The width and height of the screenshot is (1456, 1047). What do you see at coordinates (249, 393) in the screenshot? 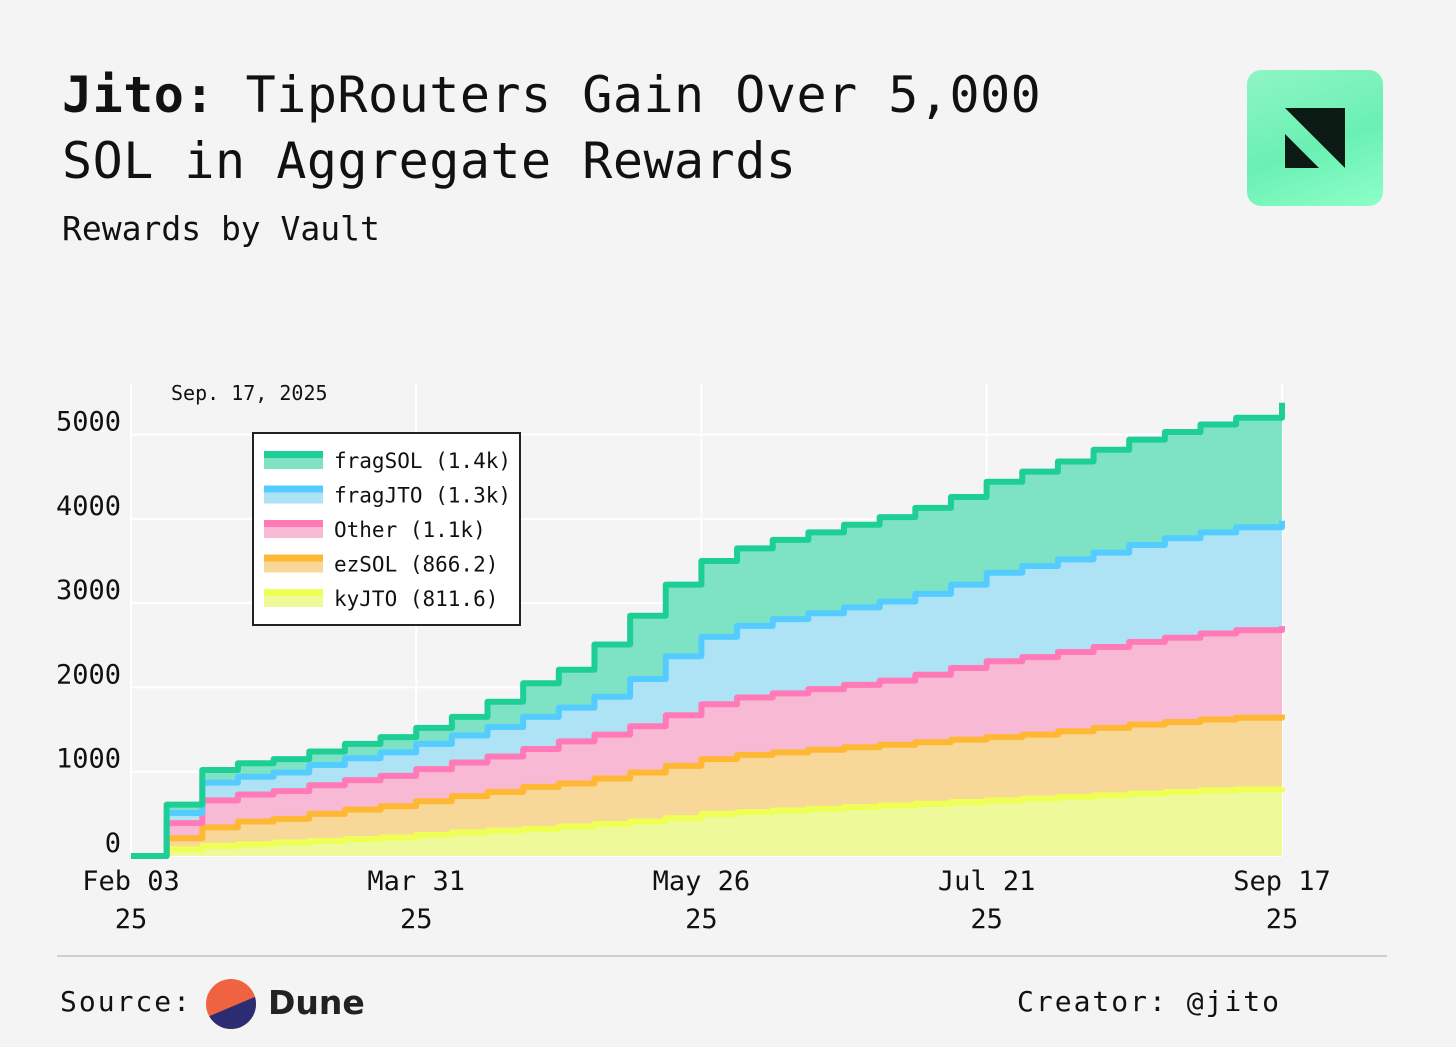
I see `date-annotation: Sep. 17, 2025` at bounding box center [249, 393].